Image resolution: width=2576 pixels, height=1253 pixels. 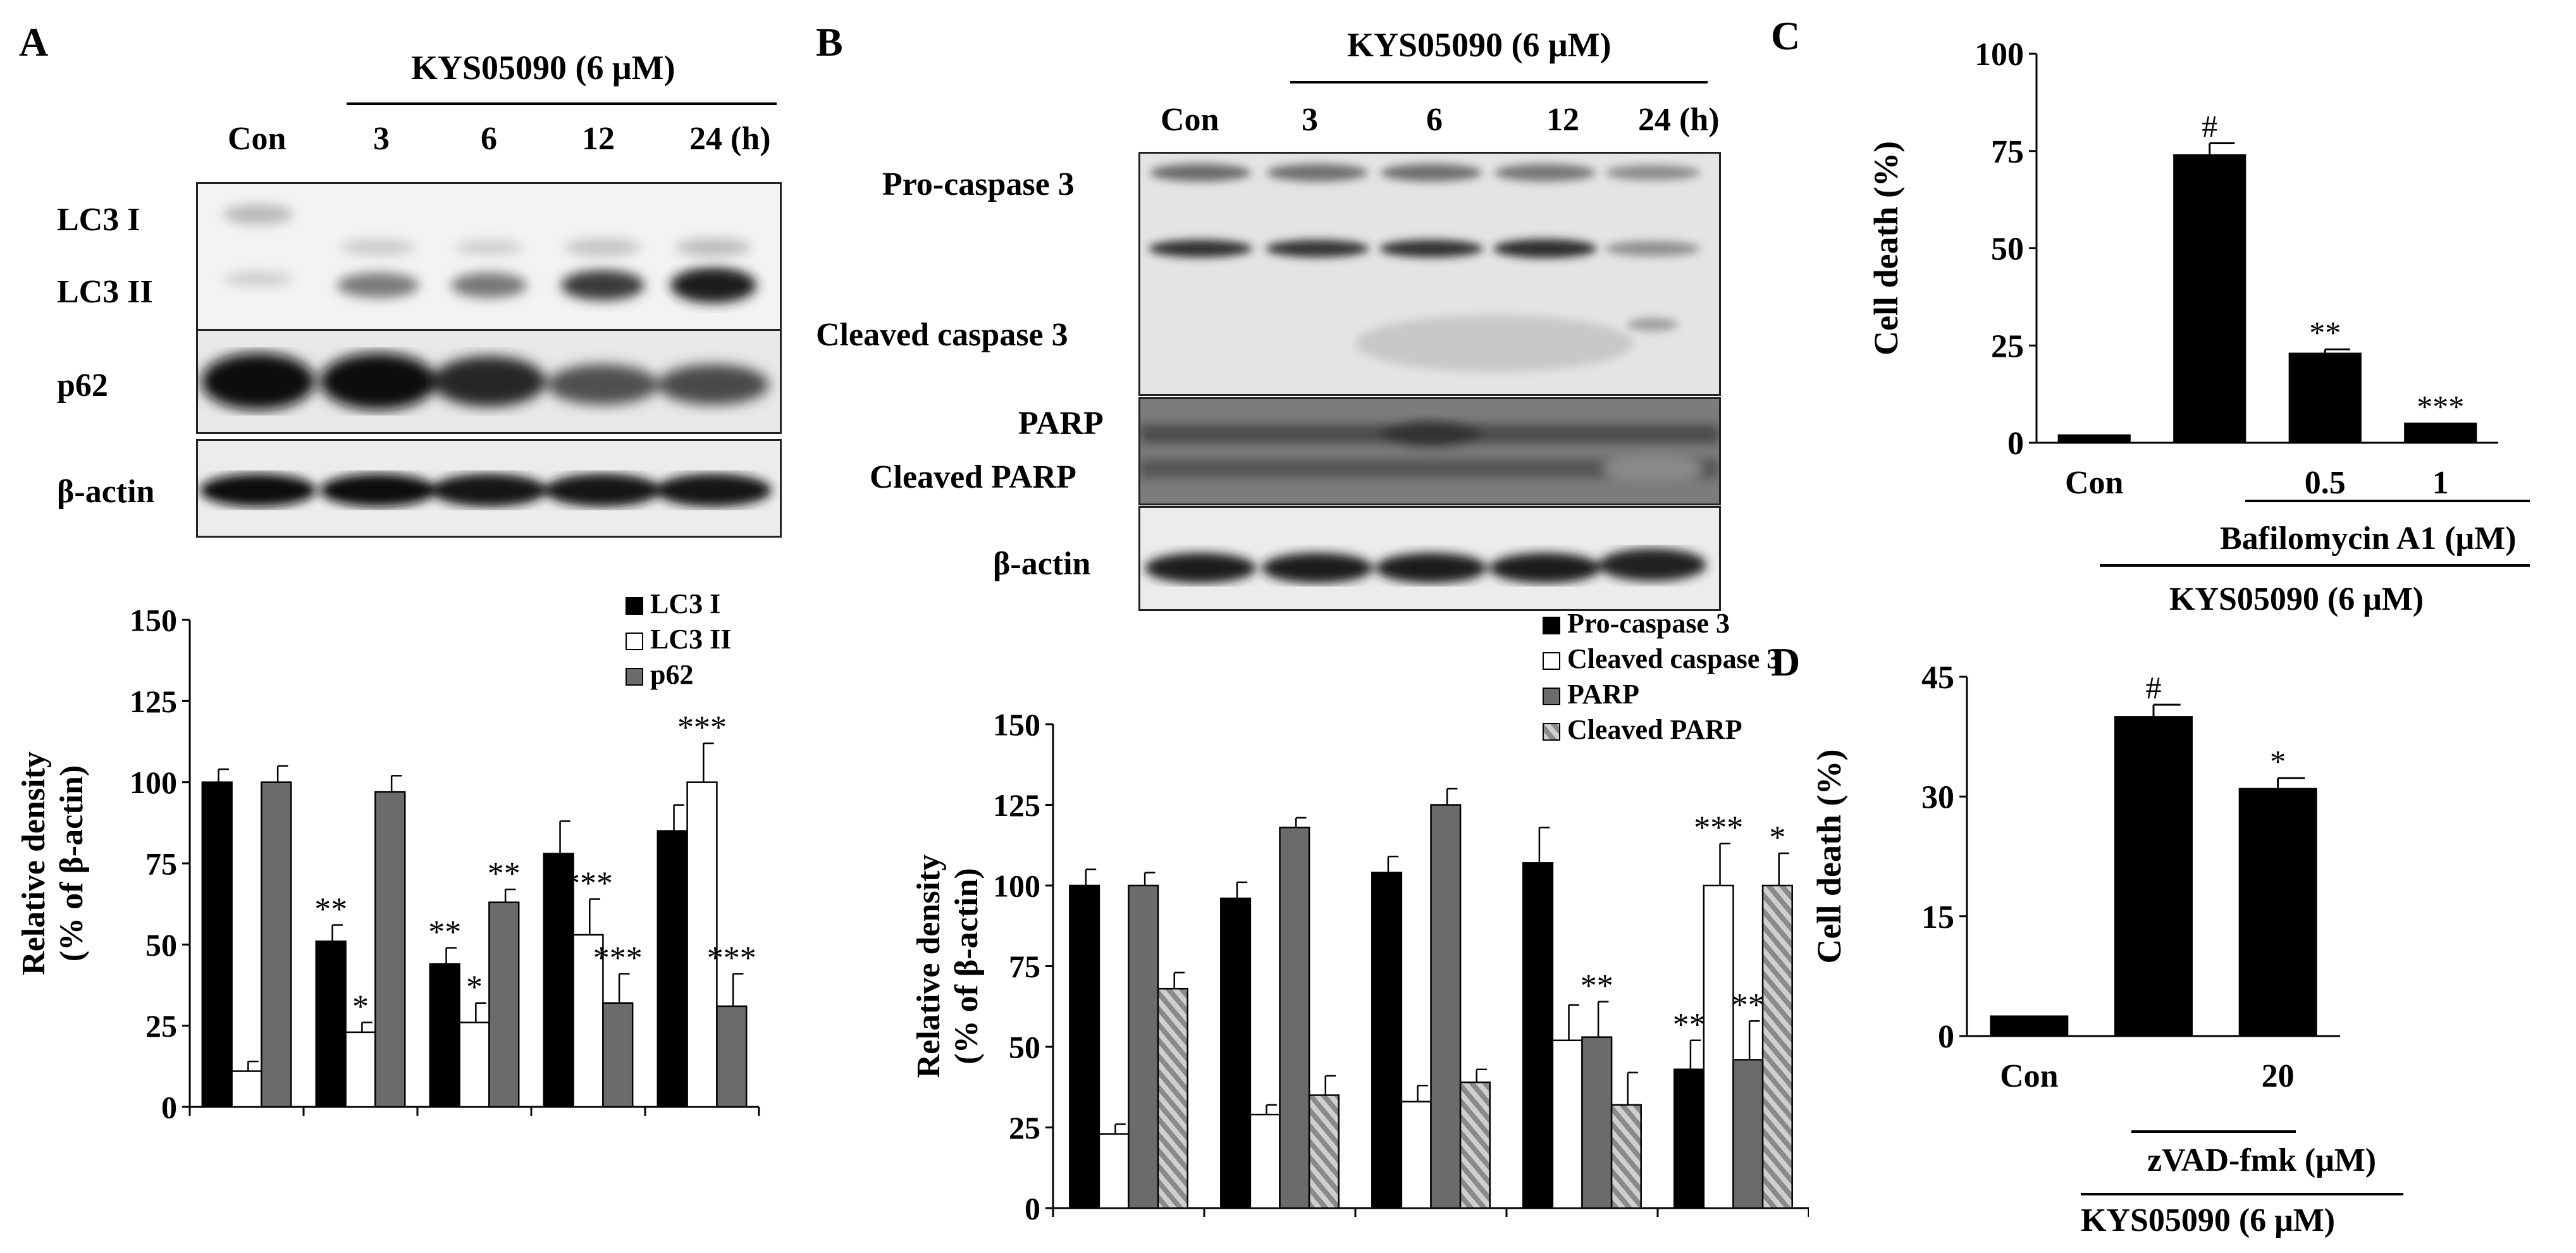 I want to click on panel-d-treatment-label: KYS05090 (6 μM), so click(x=2208, y=1220).